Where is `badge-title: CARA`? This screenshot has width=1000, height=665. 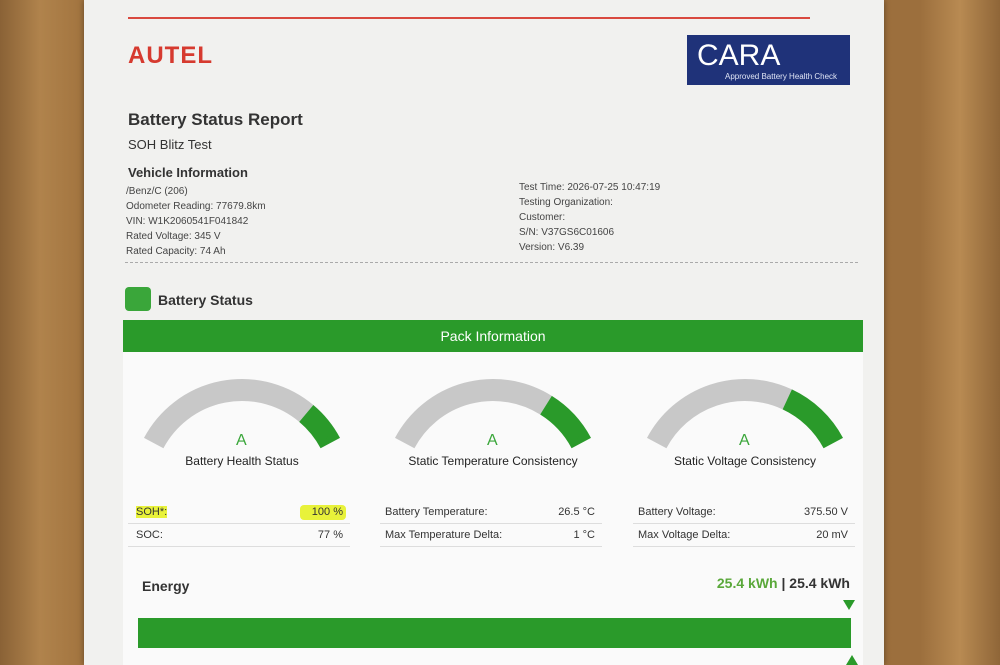
badge-title: CARA is located at coordinates (739, 55).